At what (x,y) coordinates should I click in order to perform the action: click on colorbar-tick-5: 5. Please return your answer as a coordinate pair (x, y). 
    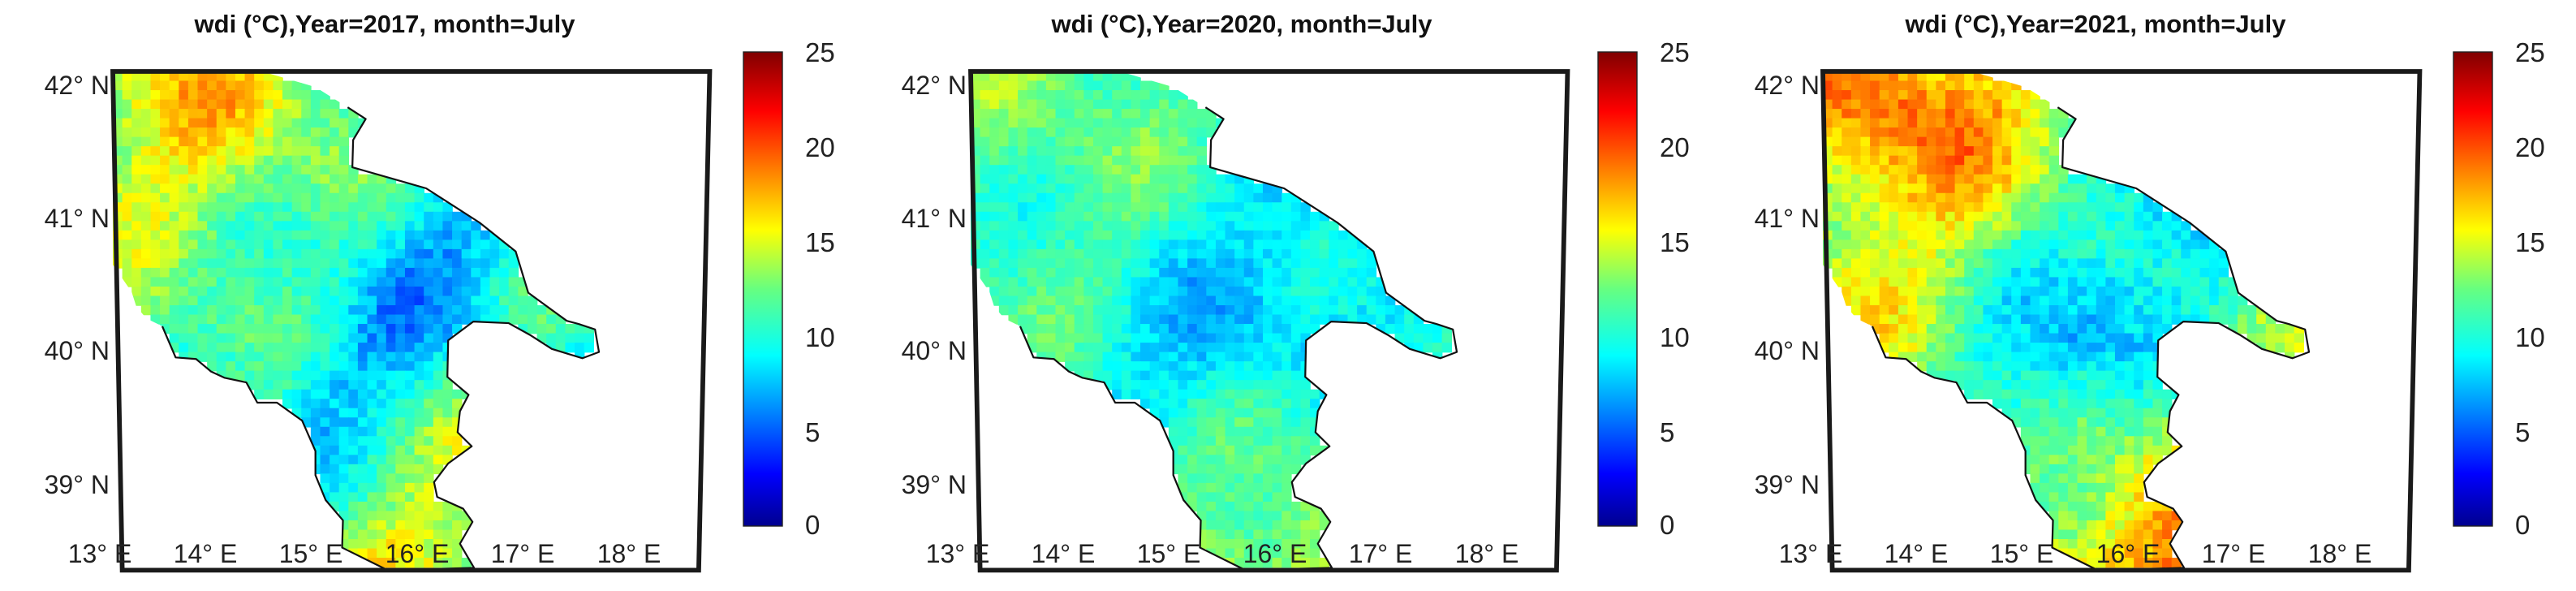
    Looking at the image, I should click on (2523, 432).